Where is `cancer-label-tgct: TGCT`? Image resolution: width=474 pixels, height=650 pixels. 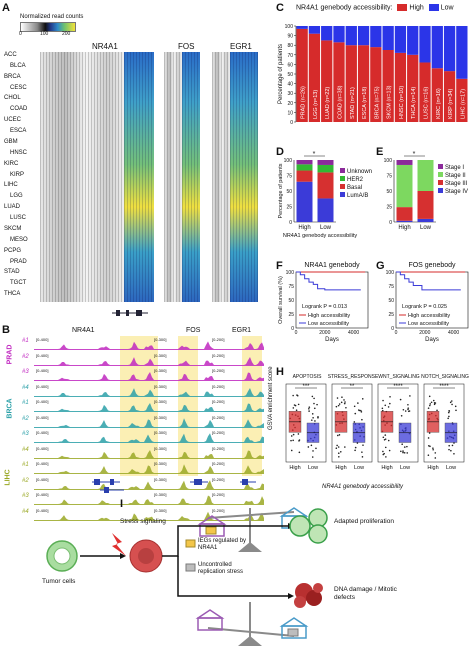
cancer-label-tgct: TGCT is located at coordinates (18, 283).